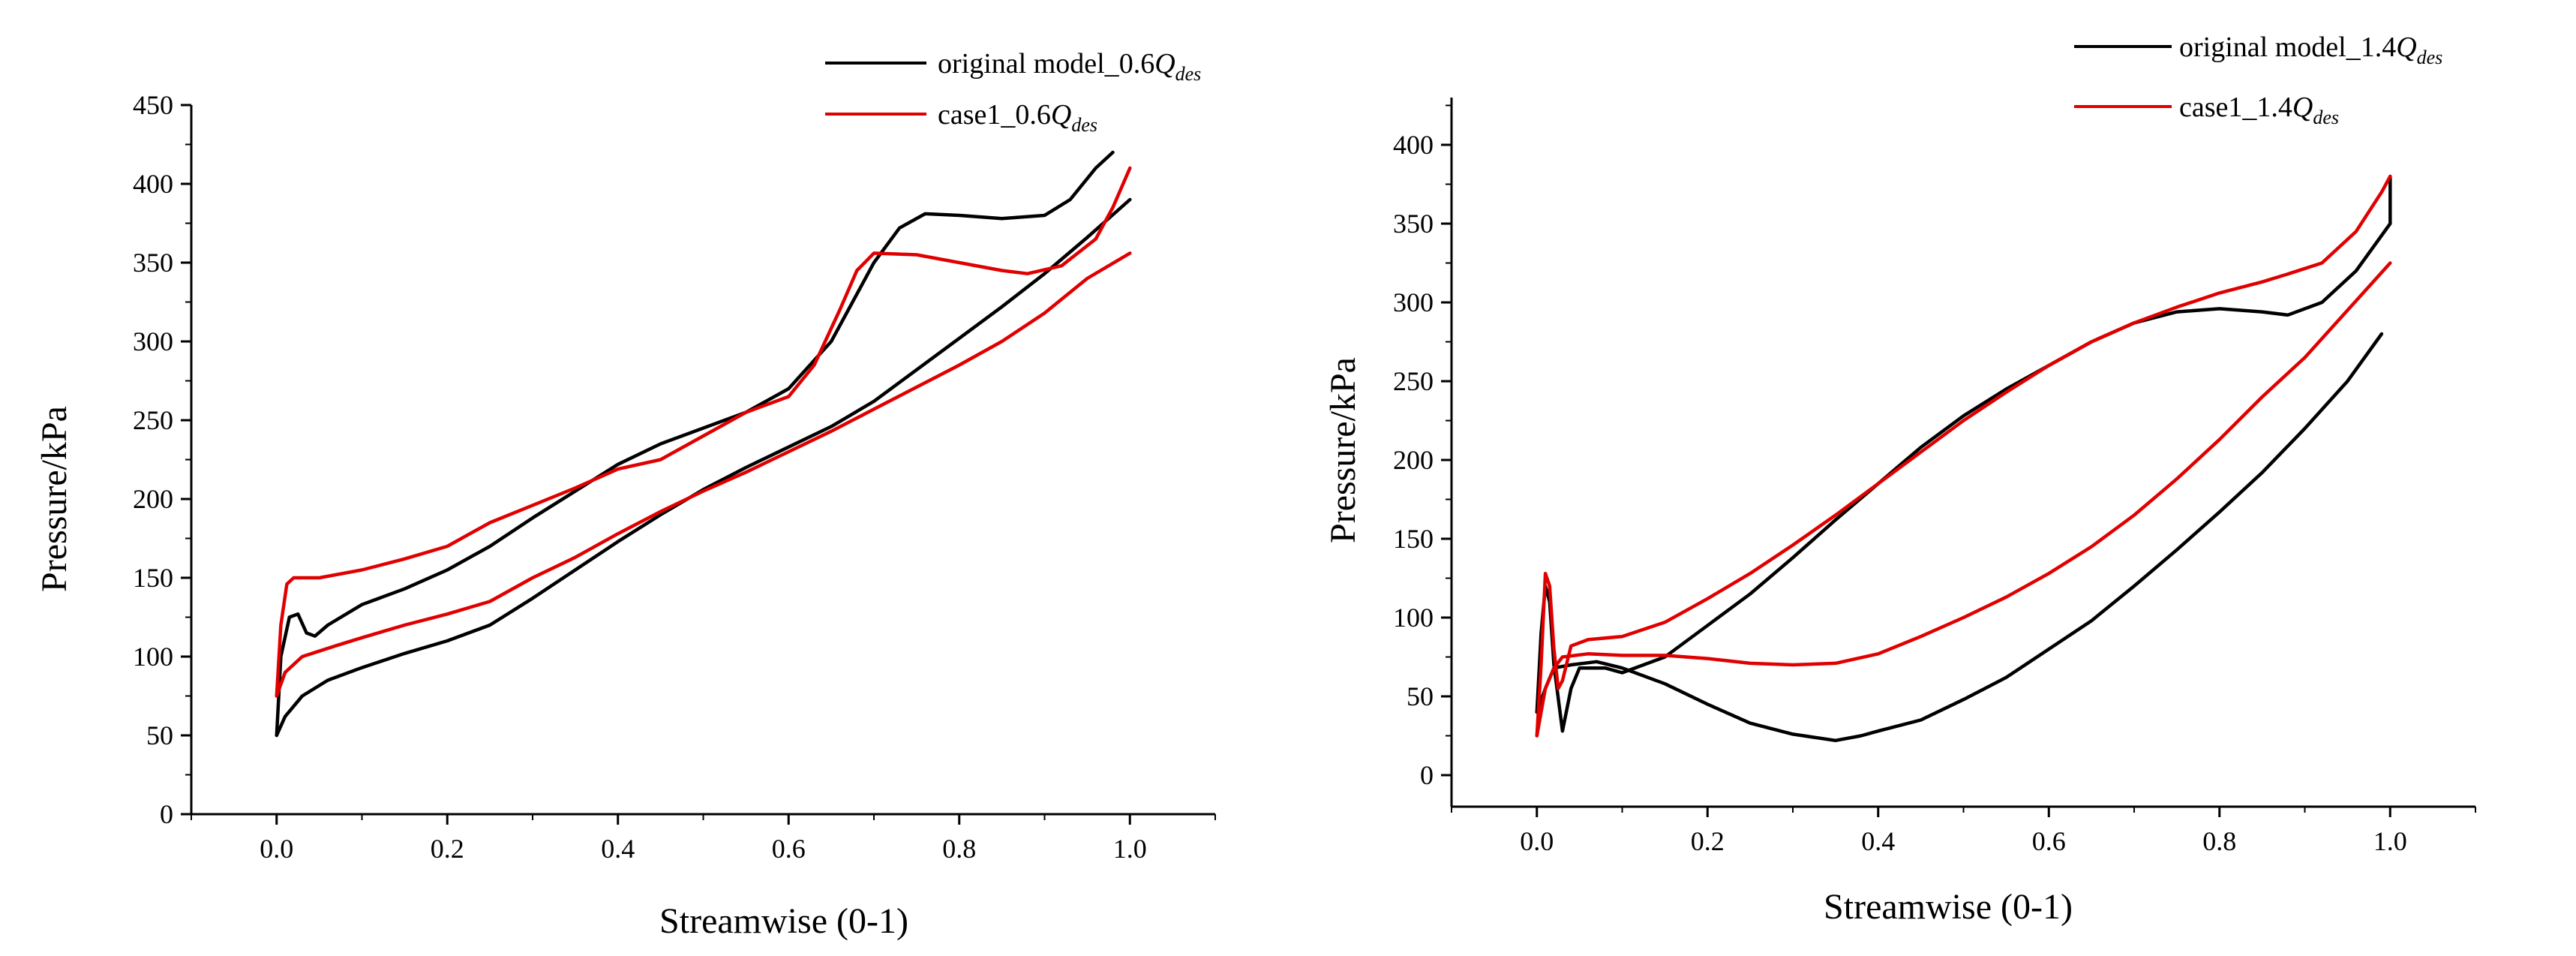 This screenshot has height=956, width=2576. I want to click on svg-text: case1_1.4Qdes, so click(2259, 110).